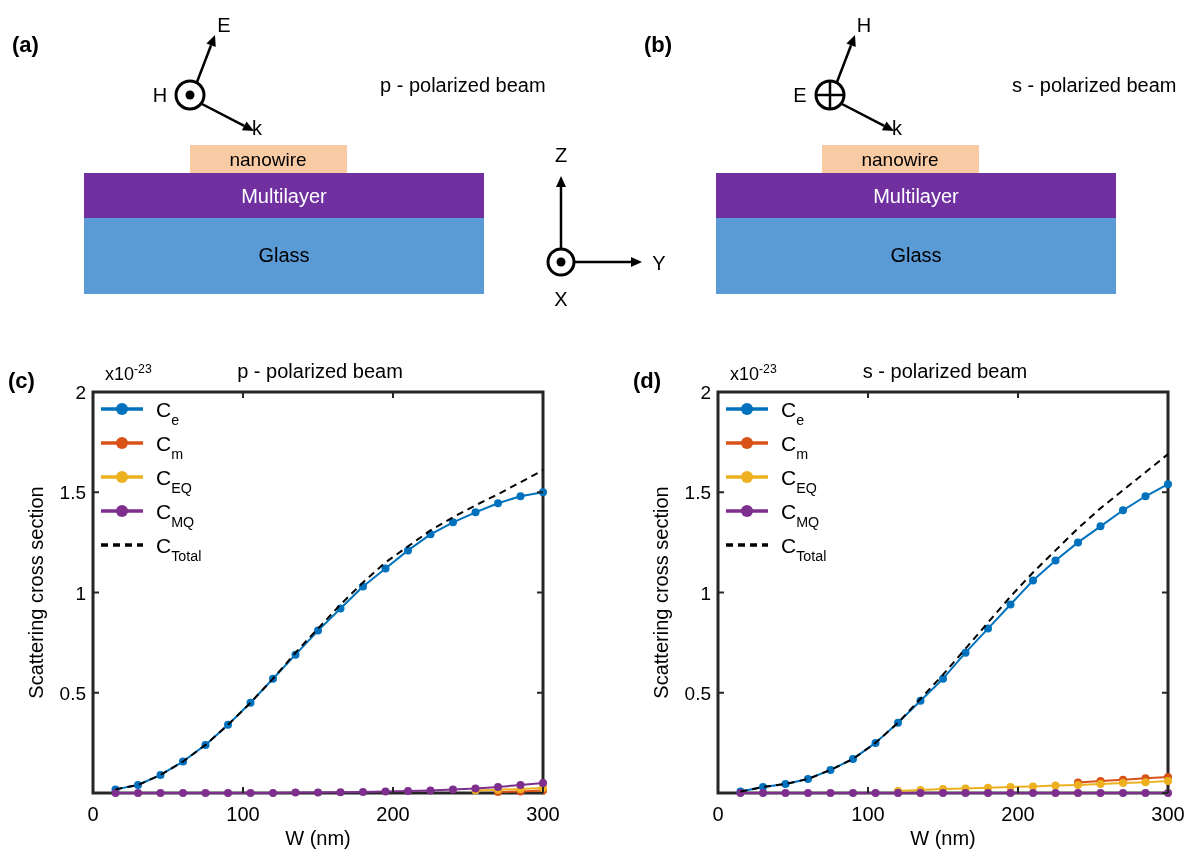 Image resolution: width=1192 pixels, height=858 pixels. Describe the element at coordinates (320, 371) in the screenshot. I see `chart-title: p - polarized beam` at that location.